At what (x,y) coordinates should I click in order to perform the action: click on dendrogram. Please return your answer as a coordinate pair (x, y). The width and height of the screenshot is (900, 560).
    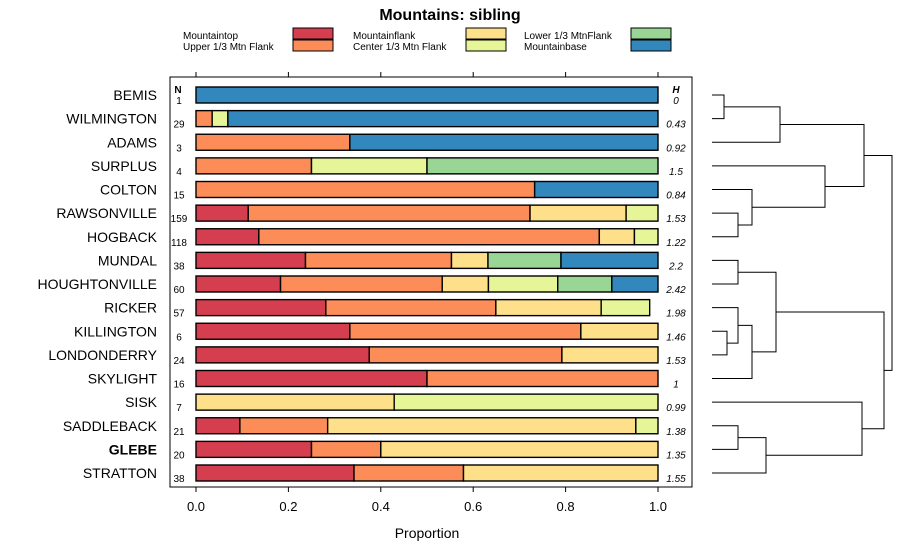
    Looking at the image, I should click on (802, 284).